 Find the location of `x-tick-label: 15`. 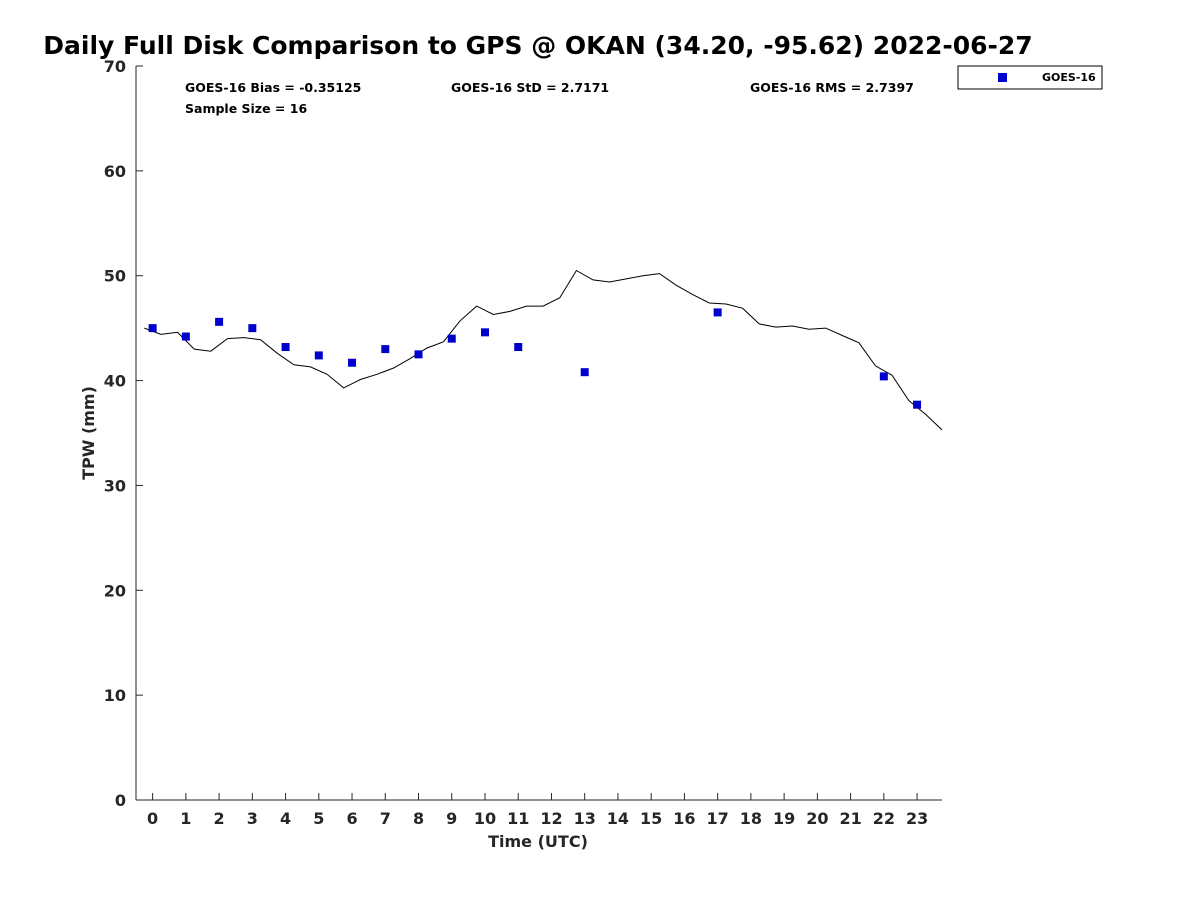

x-tick-label: 15 is located at coordinates (651, 818).